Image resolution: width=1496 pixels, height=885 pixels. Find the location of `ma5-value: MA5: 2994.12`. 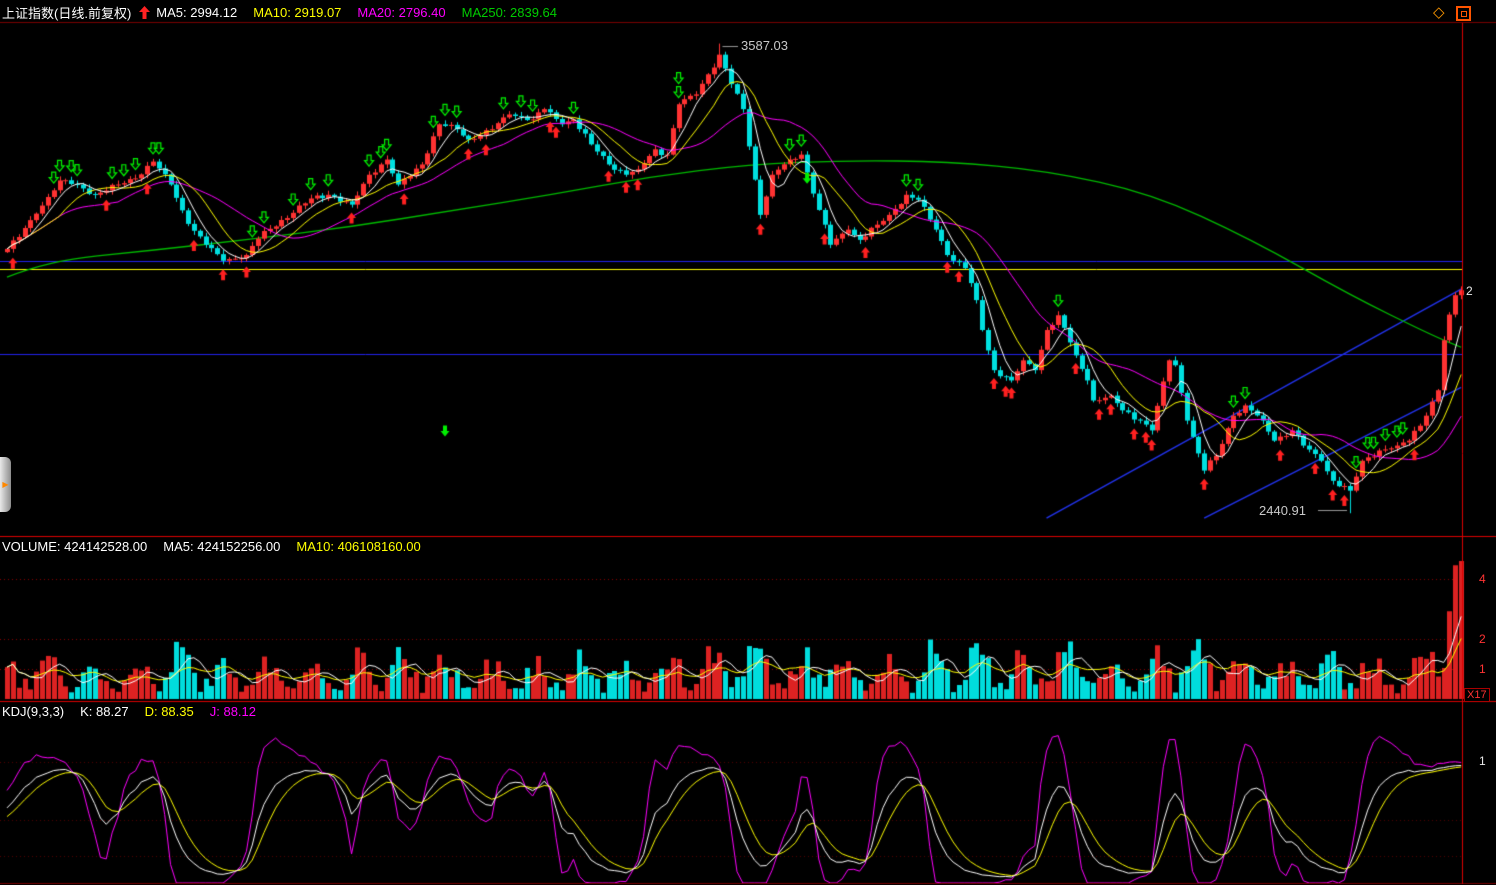

ma5-value: MA5: 2994.12 is located at coordinates (197, 12).